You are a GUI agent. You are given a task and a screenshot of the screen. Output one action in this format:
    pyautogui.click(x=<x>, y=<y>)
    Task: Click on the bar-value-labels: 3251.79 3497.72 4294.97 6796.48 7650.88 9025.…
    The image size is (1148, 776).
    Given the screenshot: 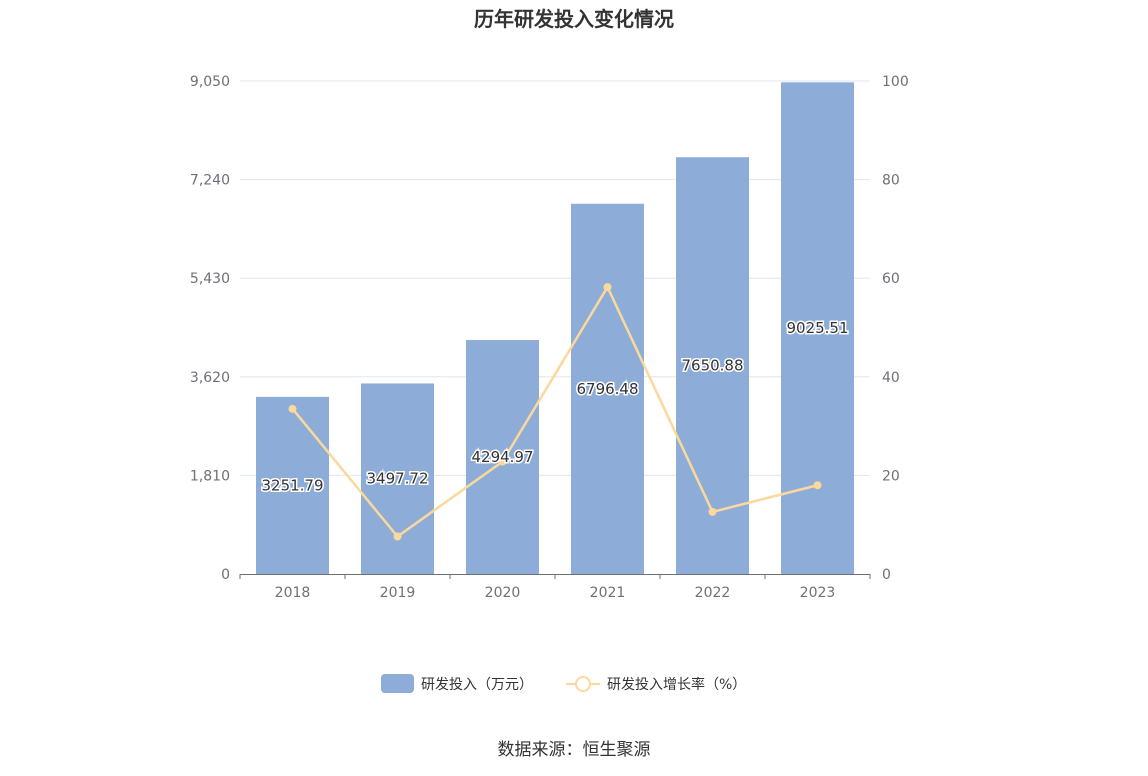 What is the action you would take?
    pyautogui.click(x=555, y=407)
    